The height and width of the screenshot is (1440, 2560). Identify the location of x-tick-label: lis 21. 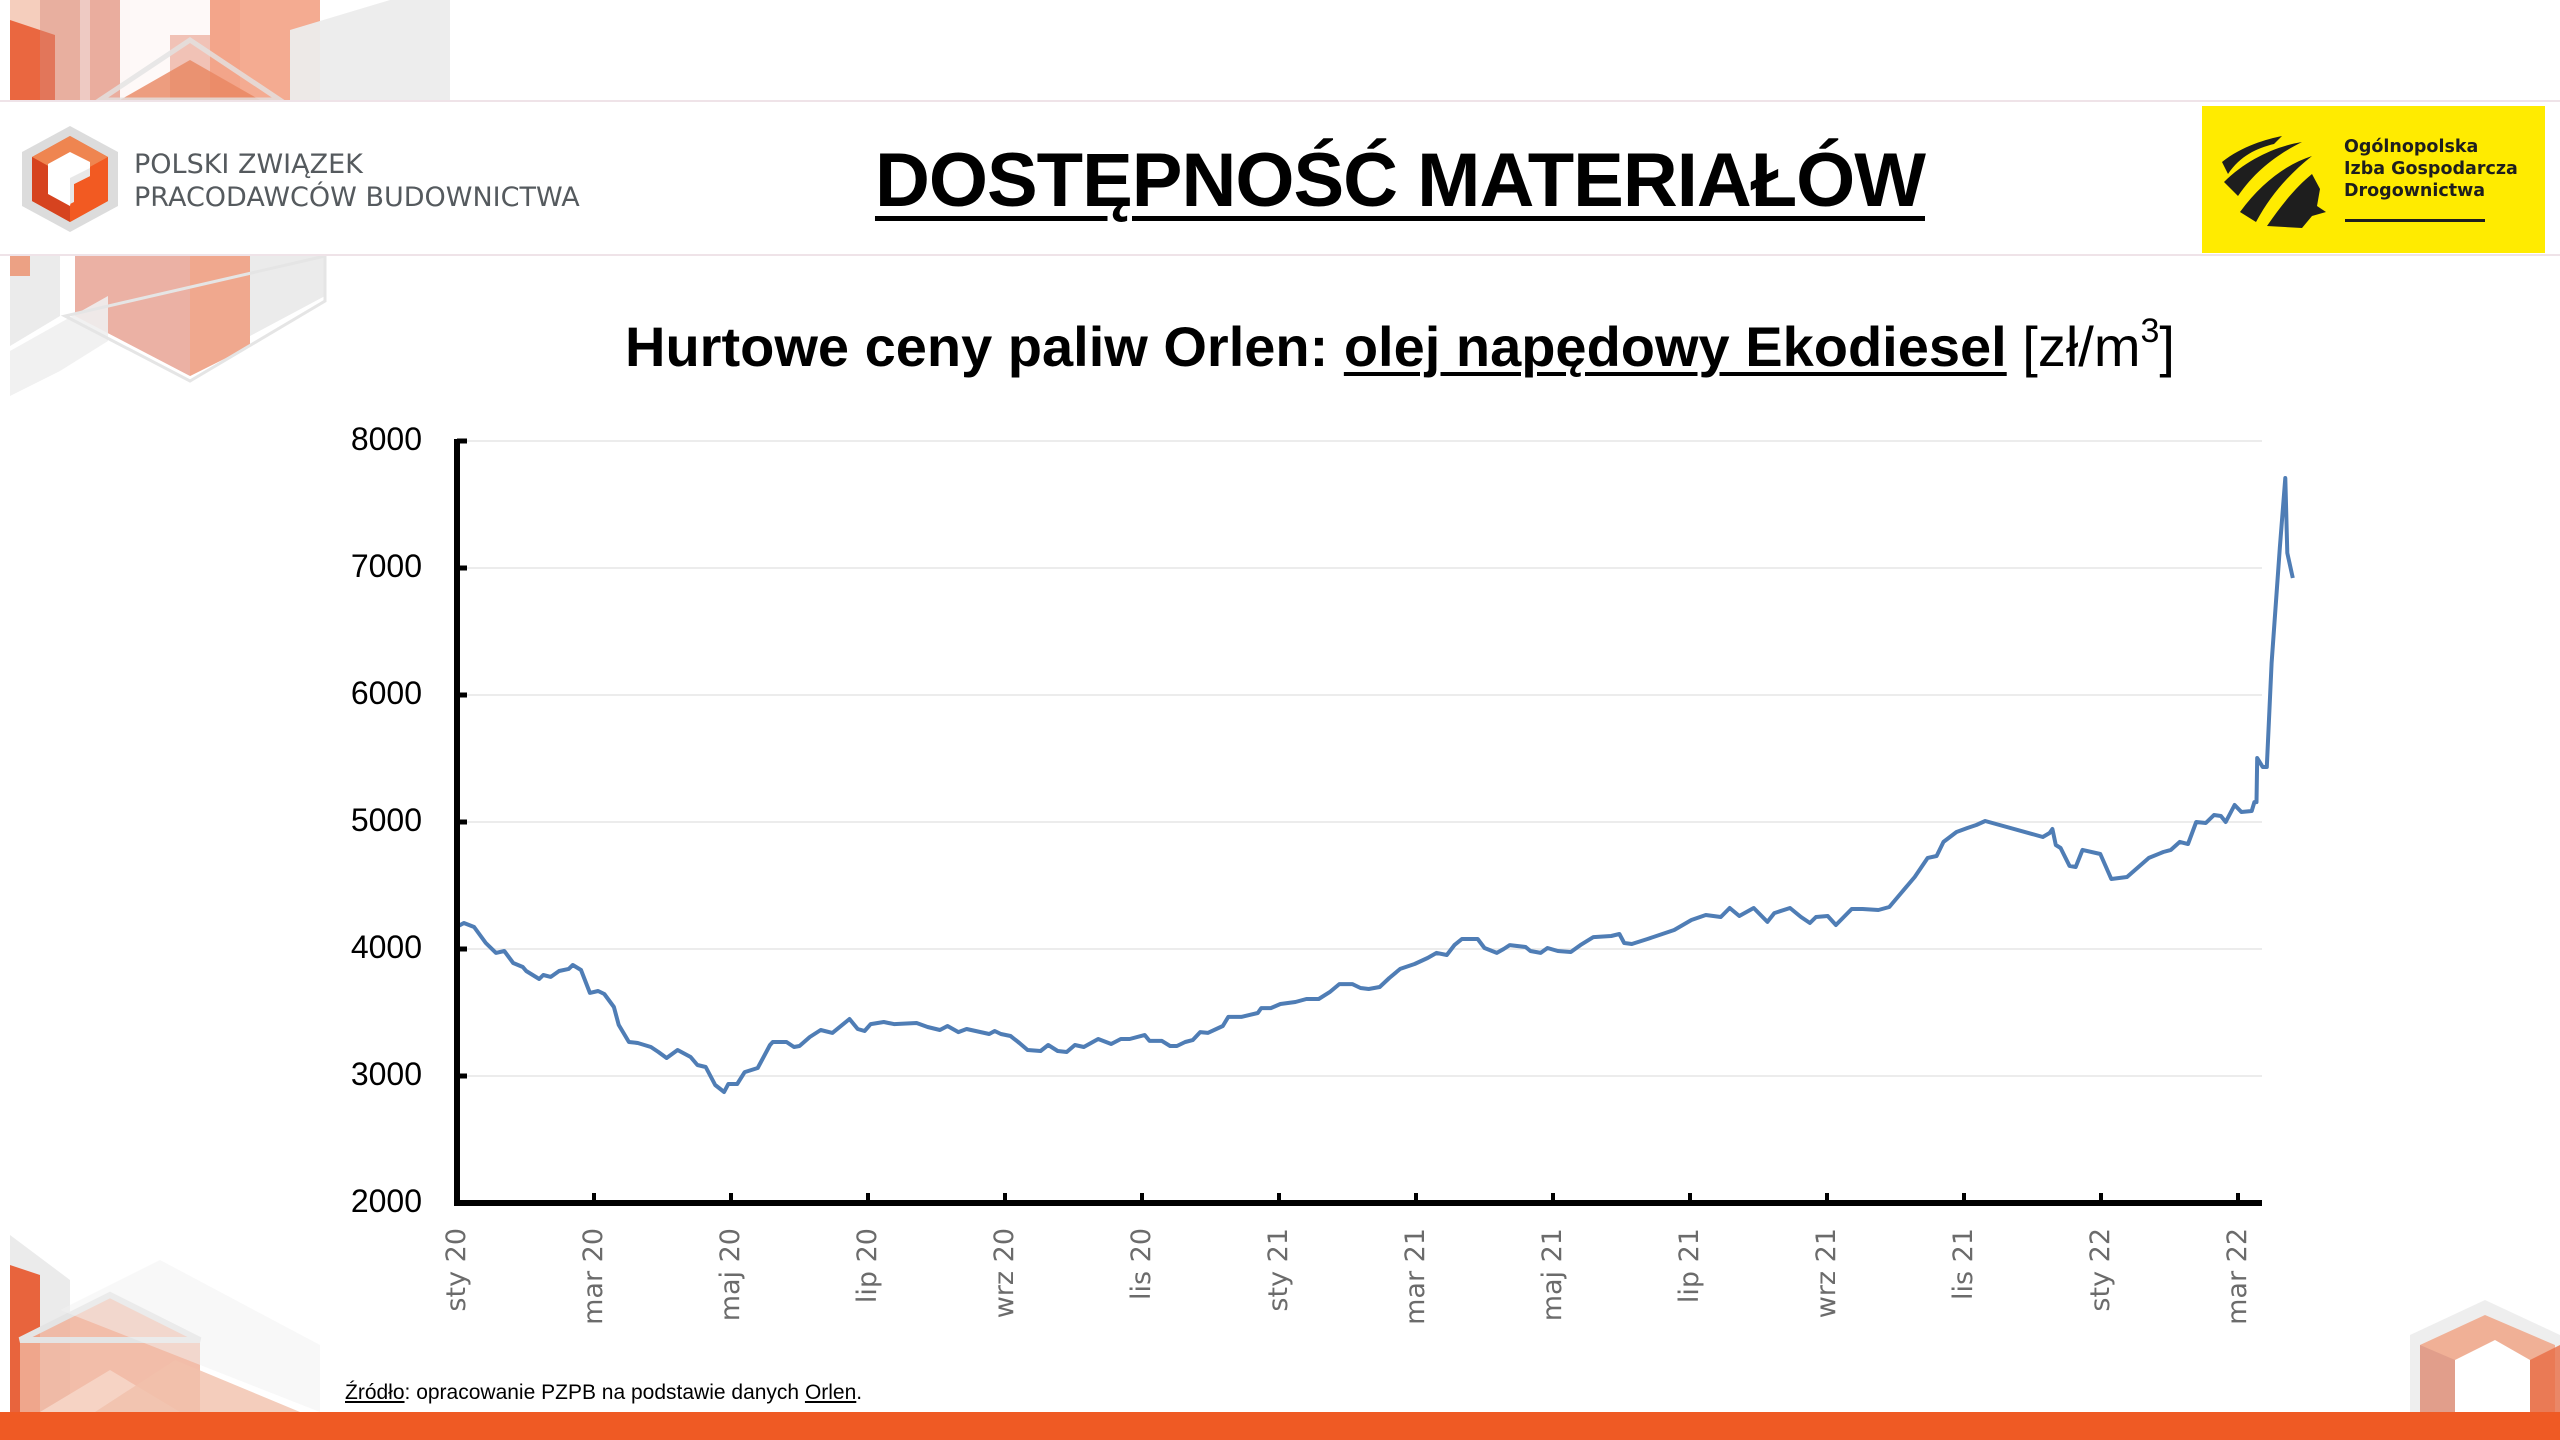
(1963, 1264).